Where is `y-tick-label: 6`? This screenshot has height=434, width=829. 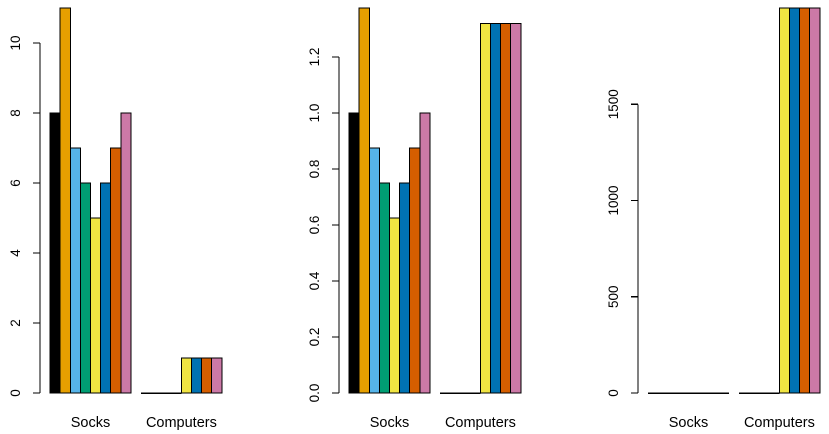 y-tick-label: 6 is located at coordinates (15, 183).